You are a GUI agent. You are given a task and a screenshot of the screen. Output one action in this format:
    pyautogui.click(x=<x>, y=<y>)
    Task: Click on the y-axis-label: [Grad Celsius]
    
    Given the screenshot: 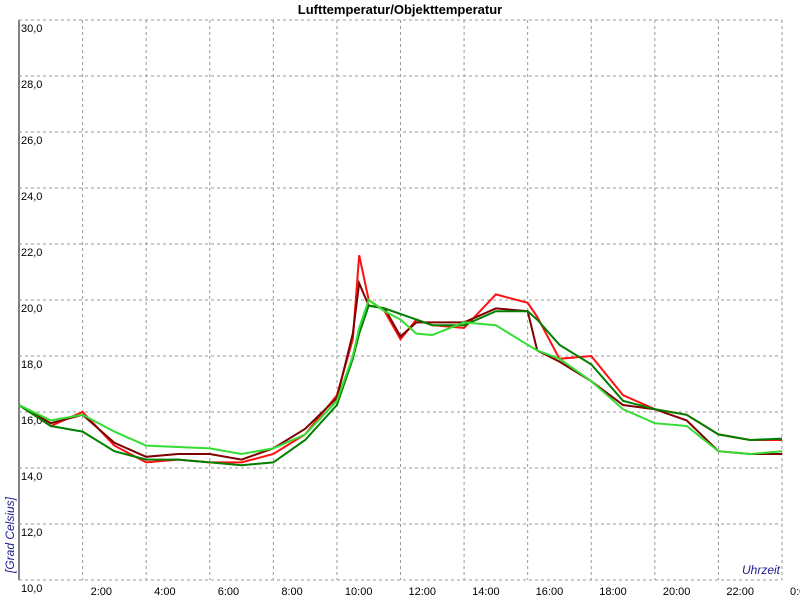 What is the action you would take?
    pyautogui.click(x=10, y=535)
    